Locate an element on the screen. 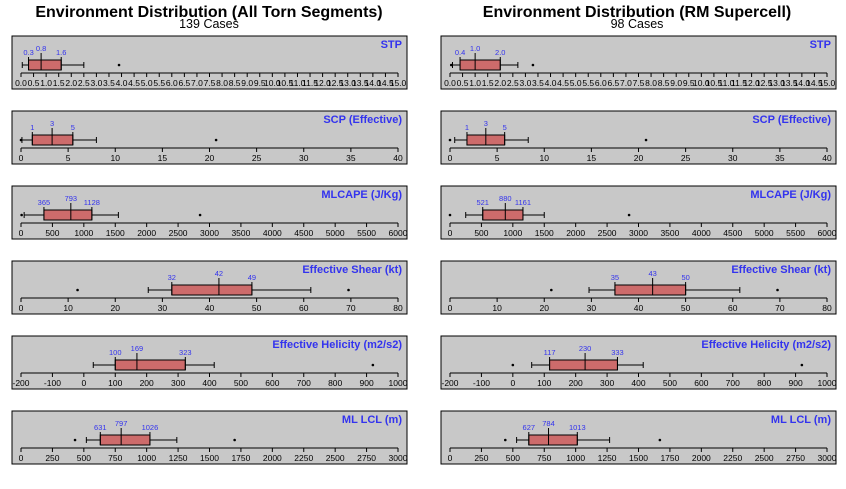 The width and height of the screenshot is (846, 489). x-tick-label: 3500 is located at coordinates (669, 233).